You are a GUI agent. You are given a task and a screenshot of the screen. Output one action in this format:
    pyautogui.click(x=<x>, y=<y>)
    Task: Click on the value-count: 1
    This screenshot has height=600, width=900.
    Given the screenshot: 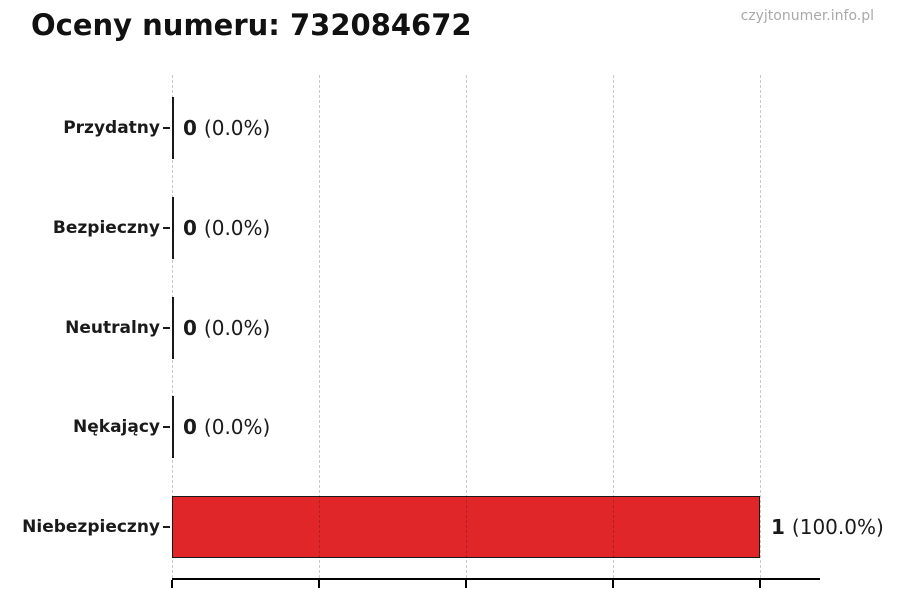 What is the action you would take?
    pyautogui.click(x=778, y=527)
    